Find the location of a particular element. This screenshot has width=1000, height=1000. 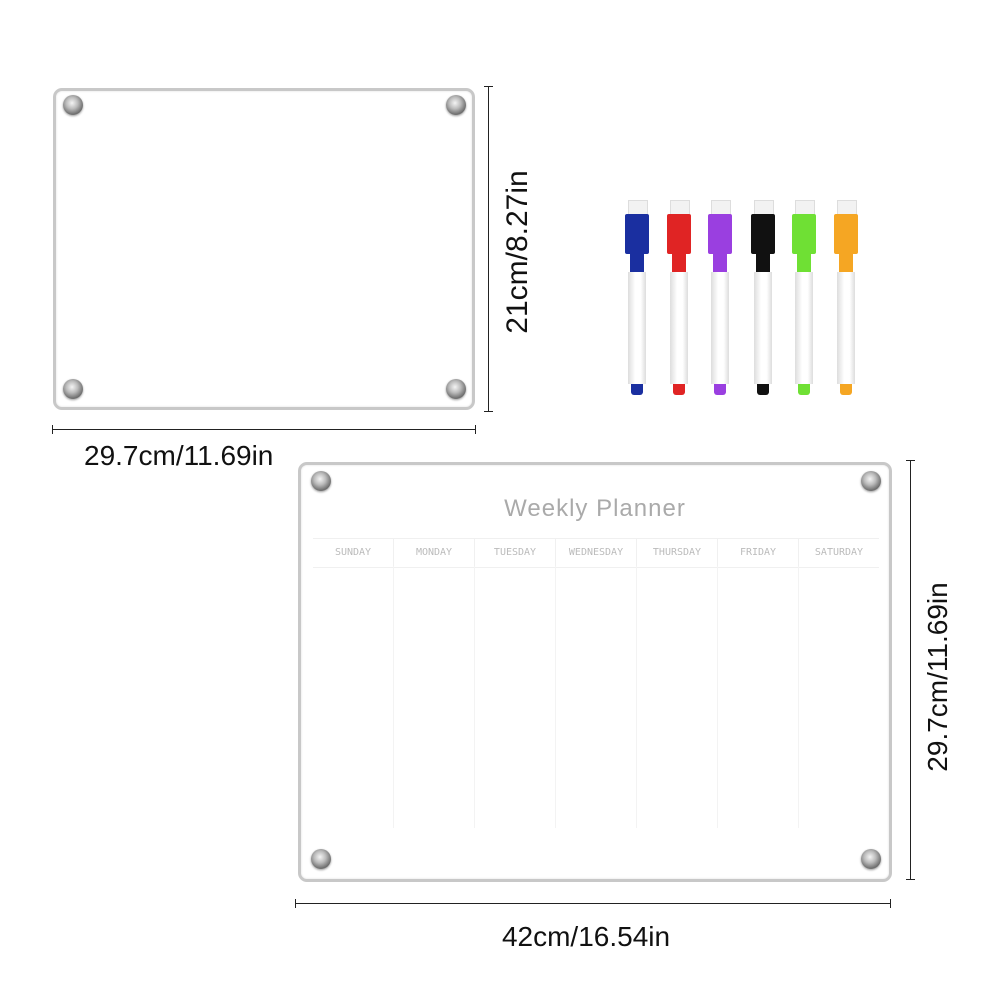

day-columns is located at coordinates (596, 697).